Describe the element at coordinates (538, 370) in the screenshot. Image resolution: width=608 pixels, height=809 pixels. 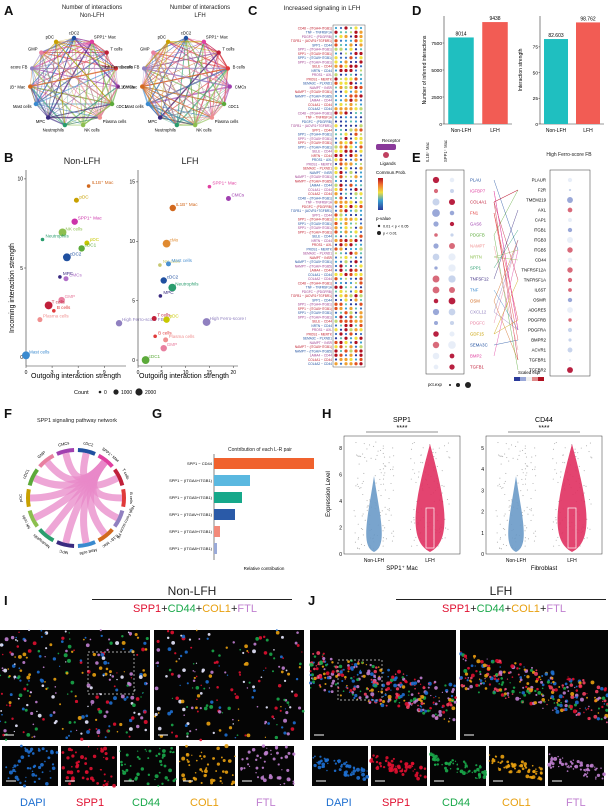
I see `receptor-label: TGFBR2` at that location.